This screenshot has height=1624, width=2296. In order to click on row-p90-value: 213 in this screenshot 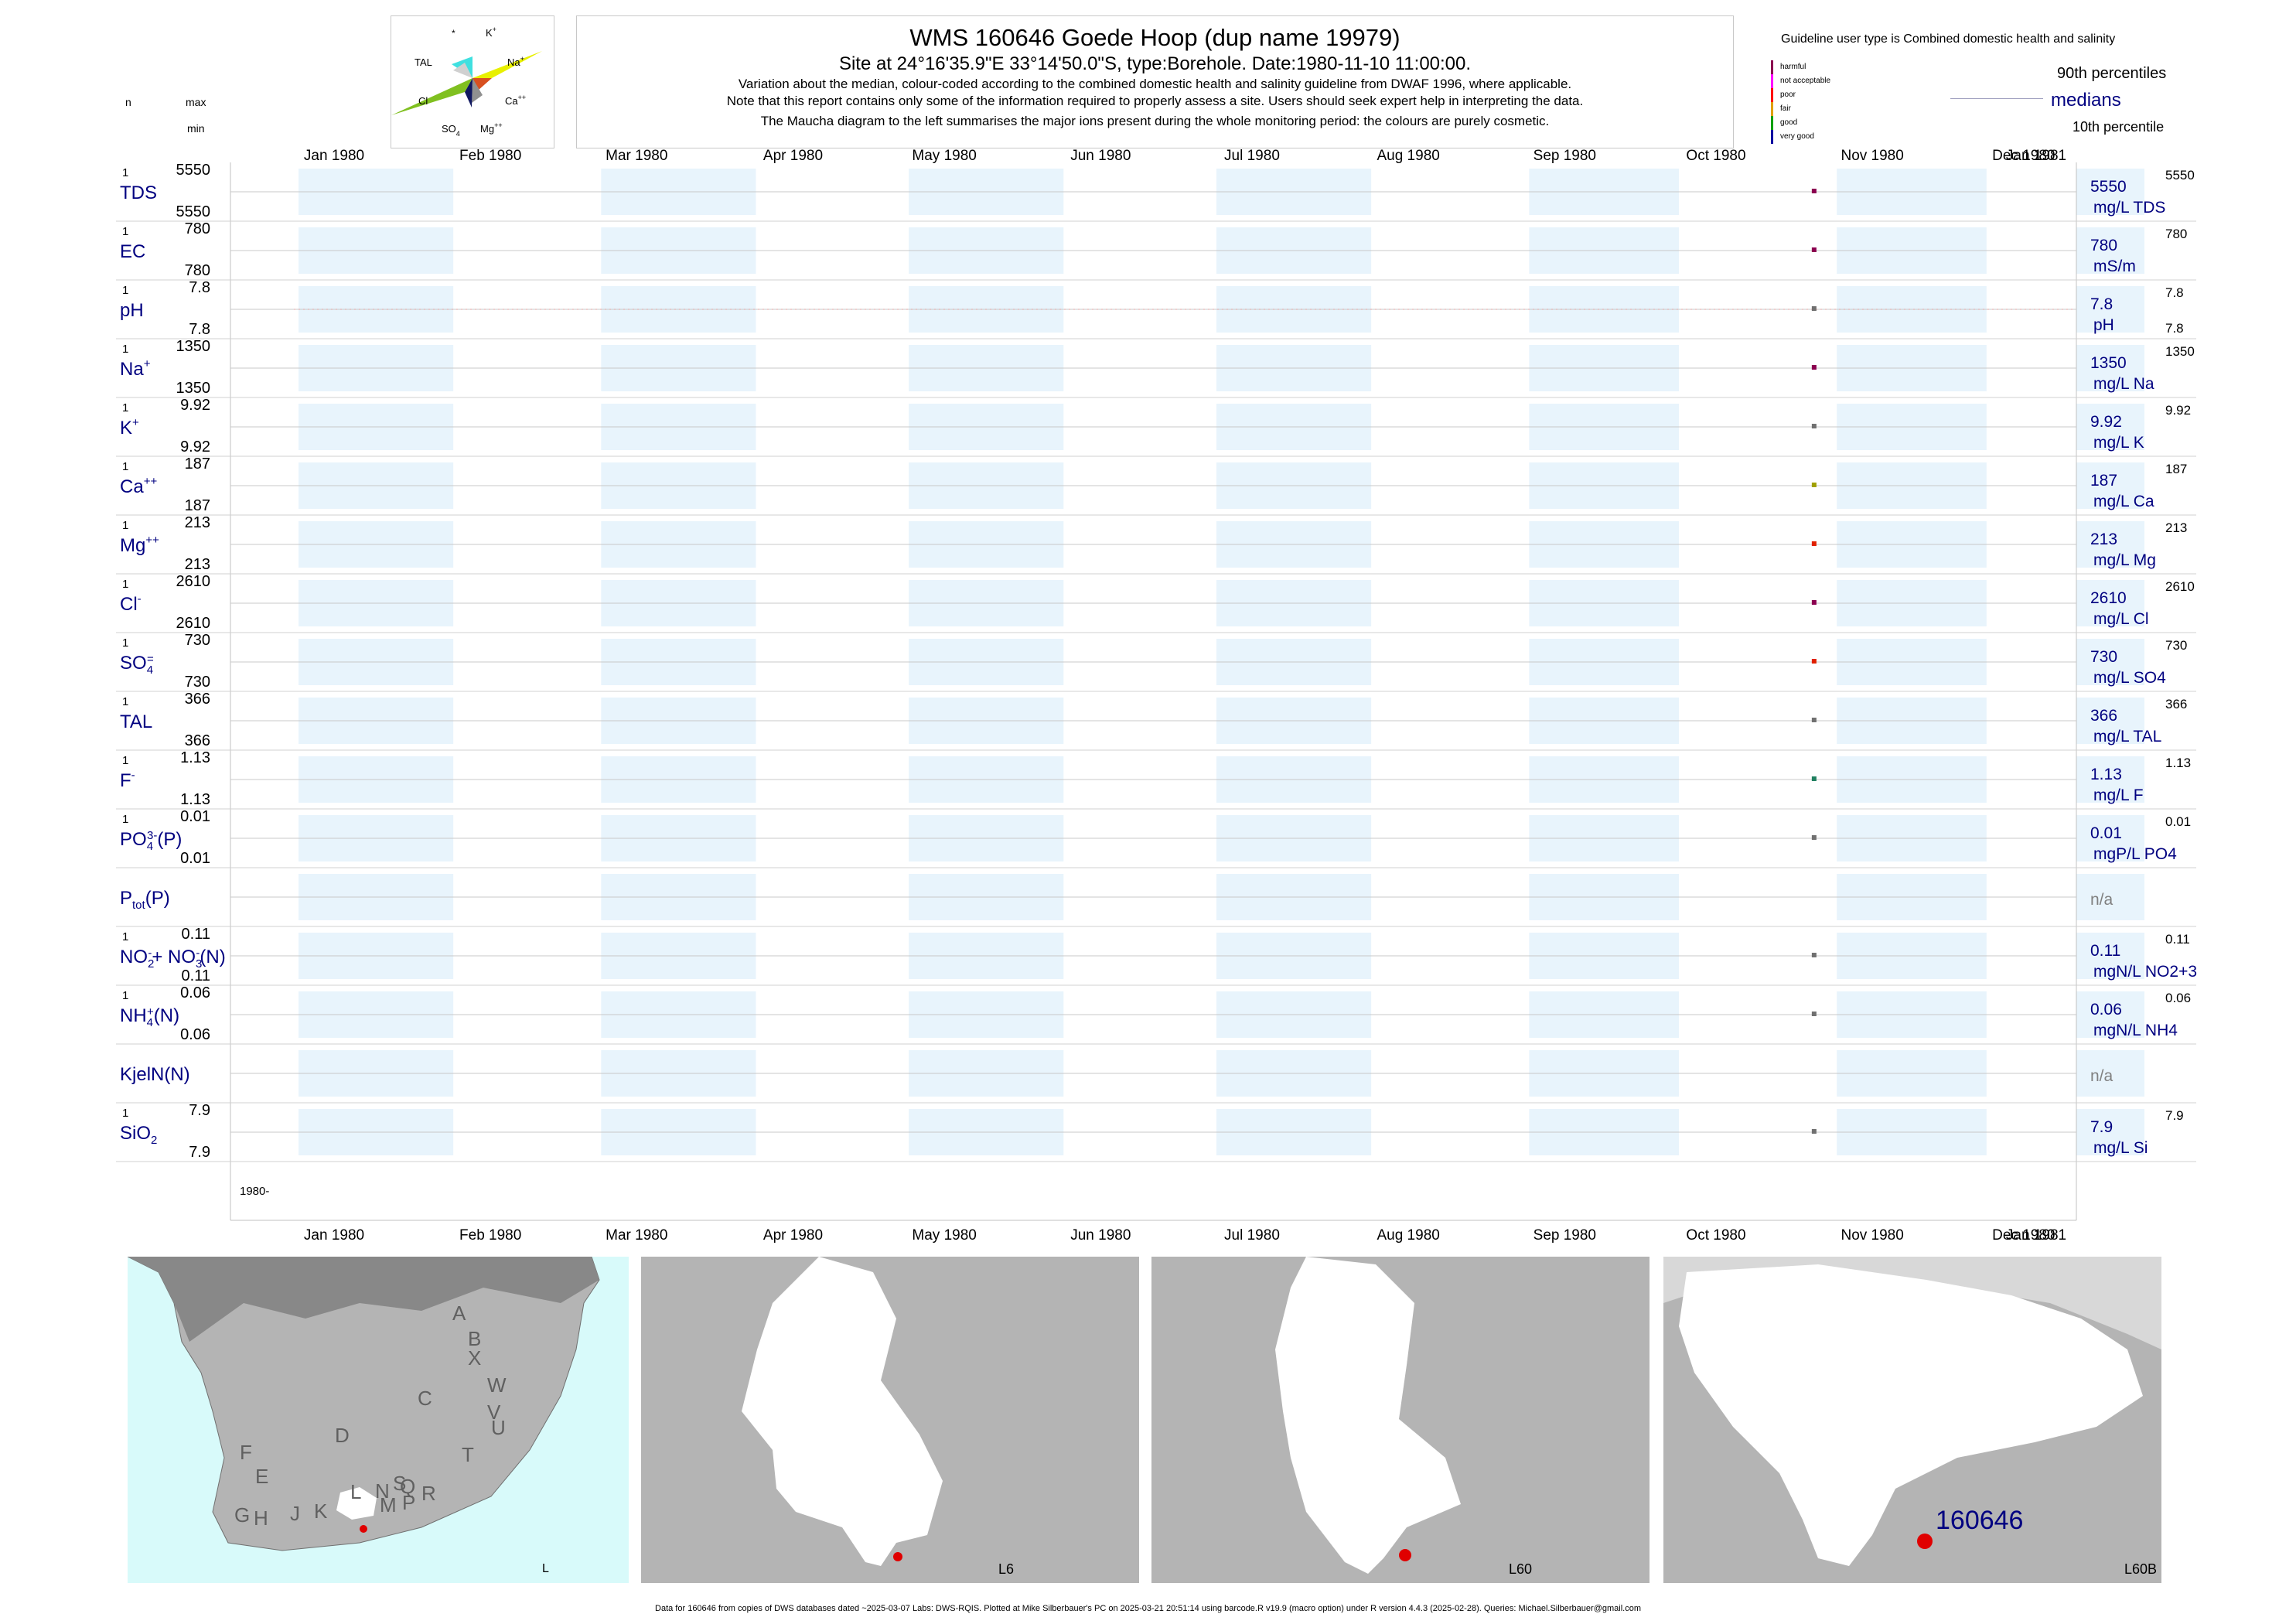, I will do `click(2176, 527)`.